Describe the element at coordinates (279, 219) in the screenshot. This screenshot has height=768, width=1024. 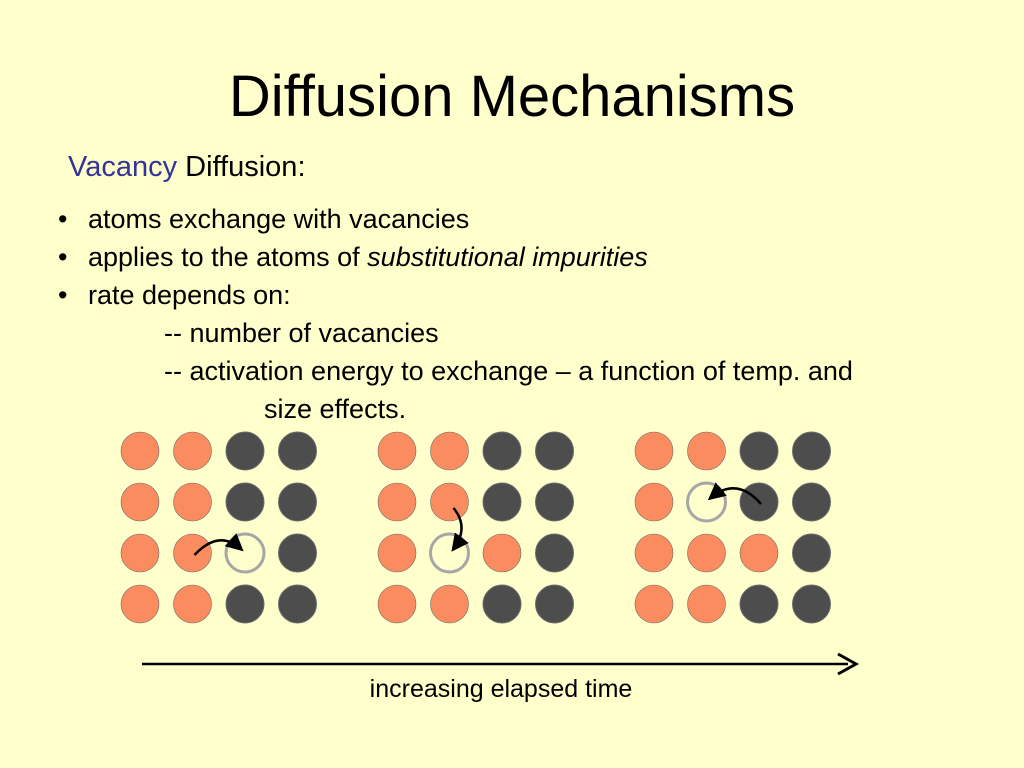
I see `bullet-text: atoms exchange with vacancies` at that location.